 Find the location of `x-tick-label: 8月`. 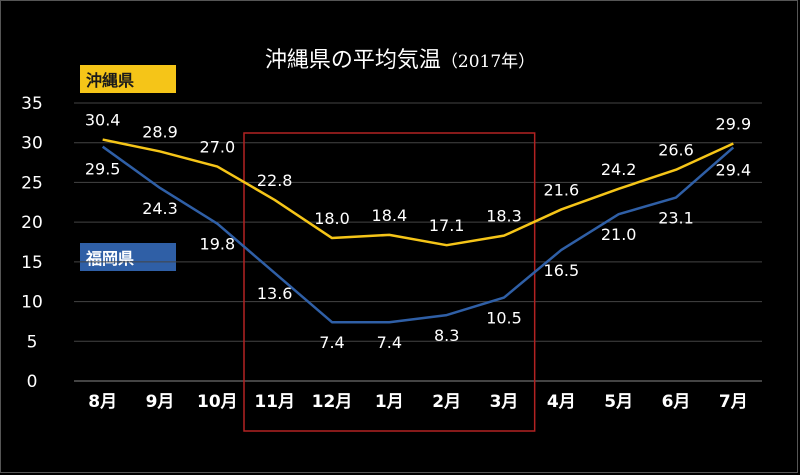

x-tick-label: 8月 is located at coordinates (102, 402).